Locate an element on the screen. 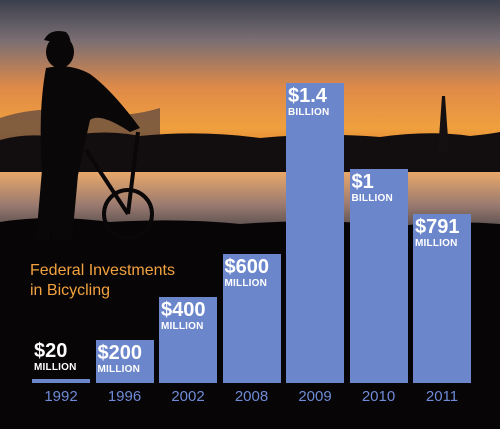 This screenshot has height=429, width=500. value-label-2010: $1 BILLION is located at coordinates (372, 188).